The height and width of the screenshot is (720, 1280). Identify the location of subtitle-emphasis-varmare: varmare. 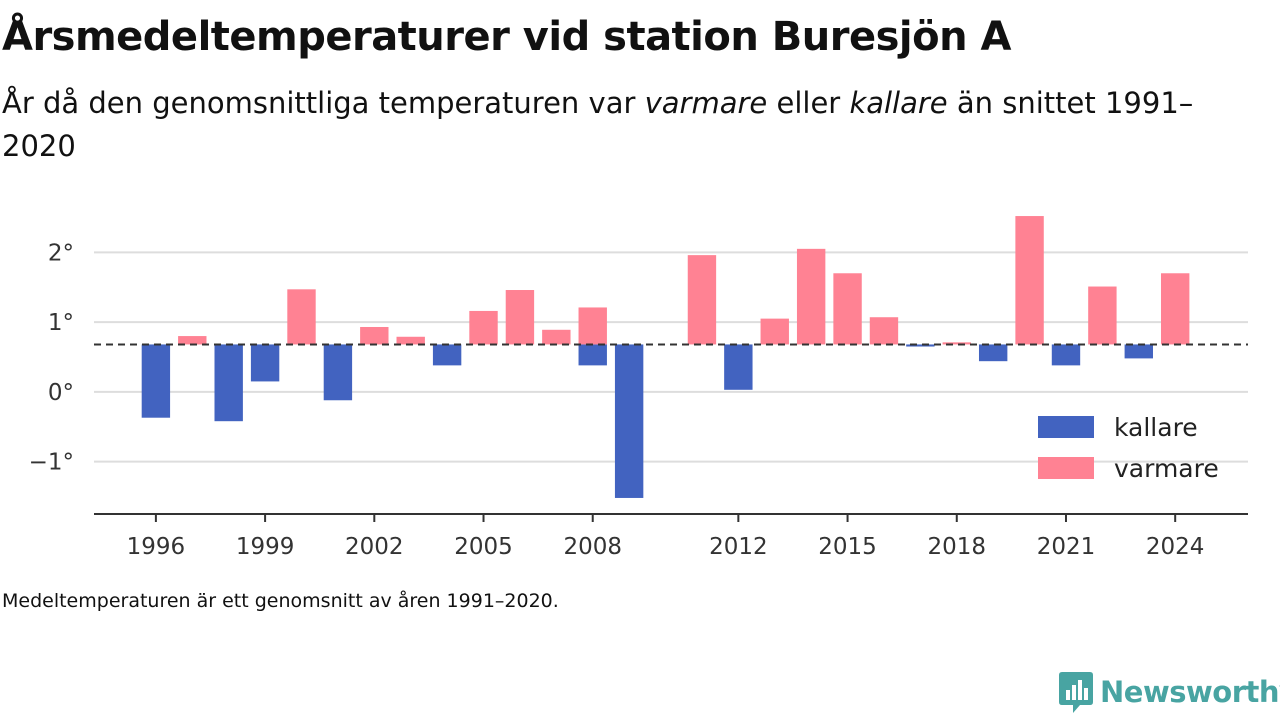
(706, 103).